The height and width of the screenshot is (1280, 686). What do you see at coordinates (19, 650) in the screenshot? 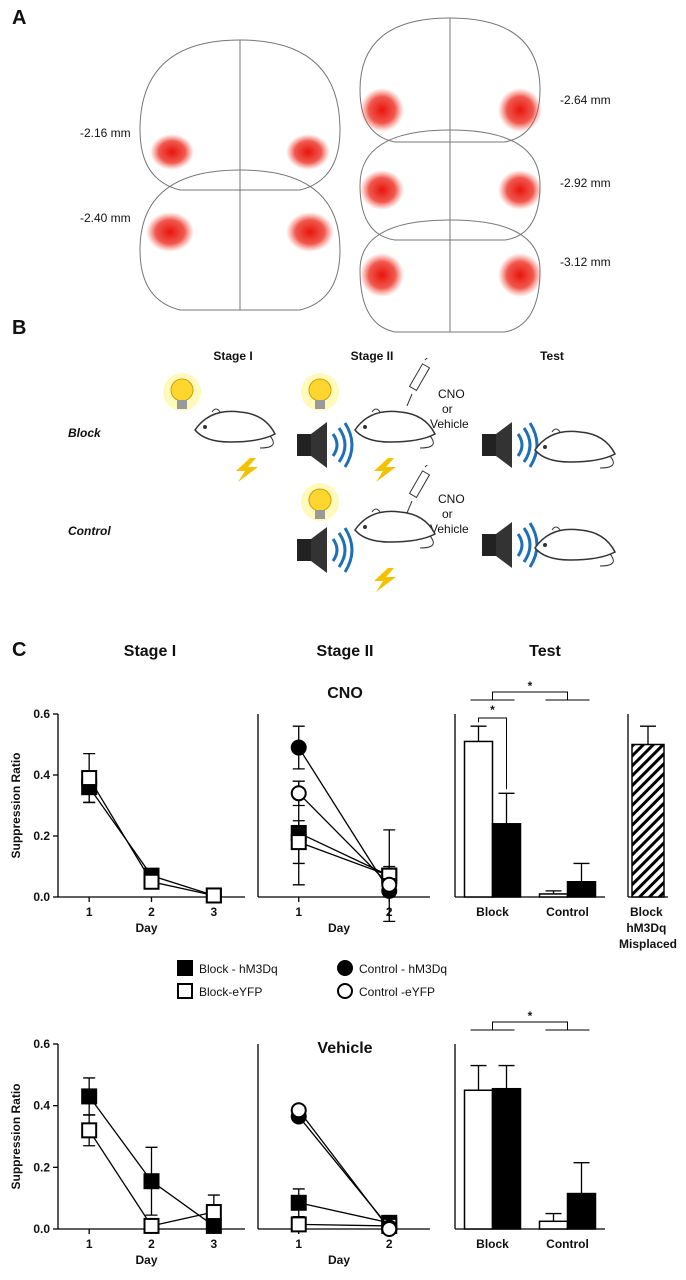
I see `panel-label: C` at bounding box center [19, 650].